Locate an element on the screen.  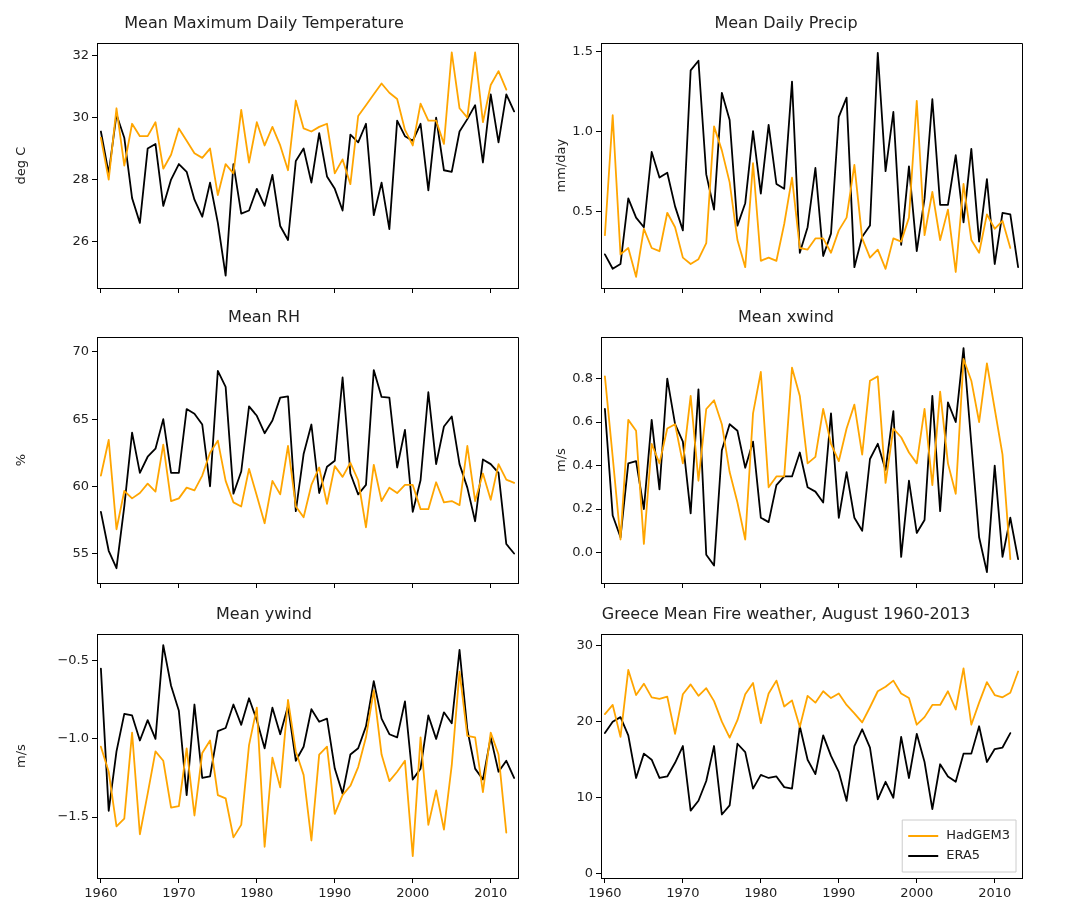
legend-label: HadGEM3 is located at coordinates (978, 835).